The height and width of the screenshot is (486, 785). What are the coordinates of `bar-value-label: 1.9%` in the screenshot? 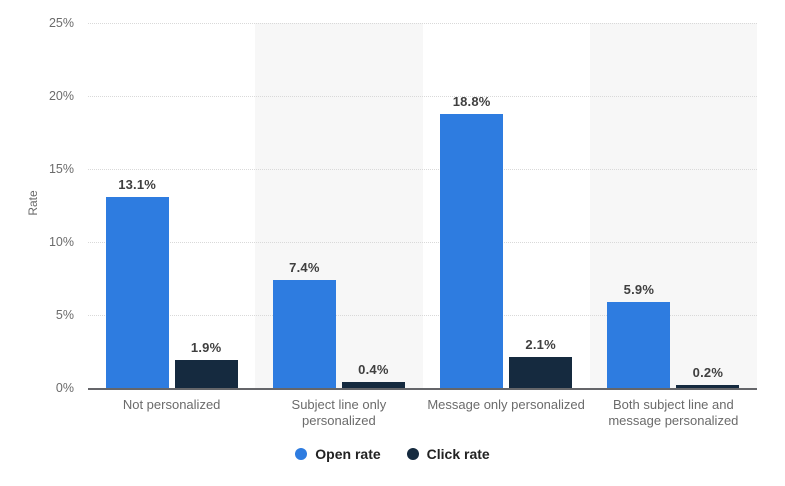 It's located at (206, 348).